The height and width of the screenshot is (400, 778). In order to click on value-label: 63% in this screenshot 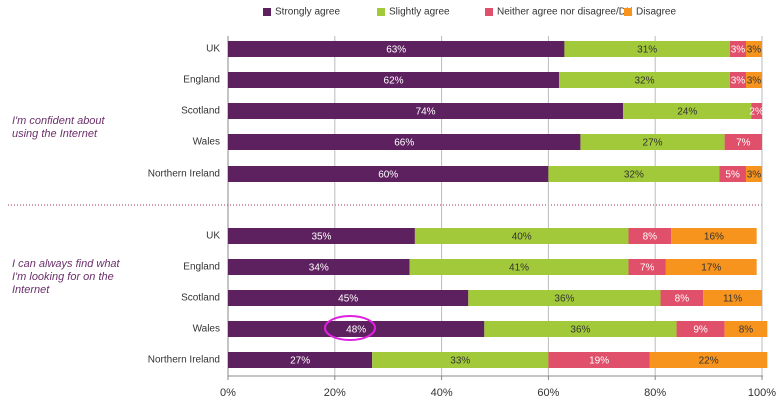, I will do `click(396, 50)`.